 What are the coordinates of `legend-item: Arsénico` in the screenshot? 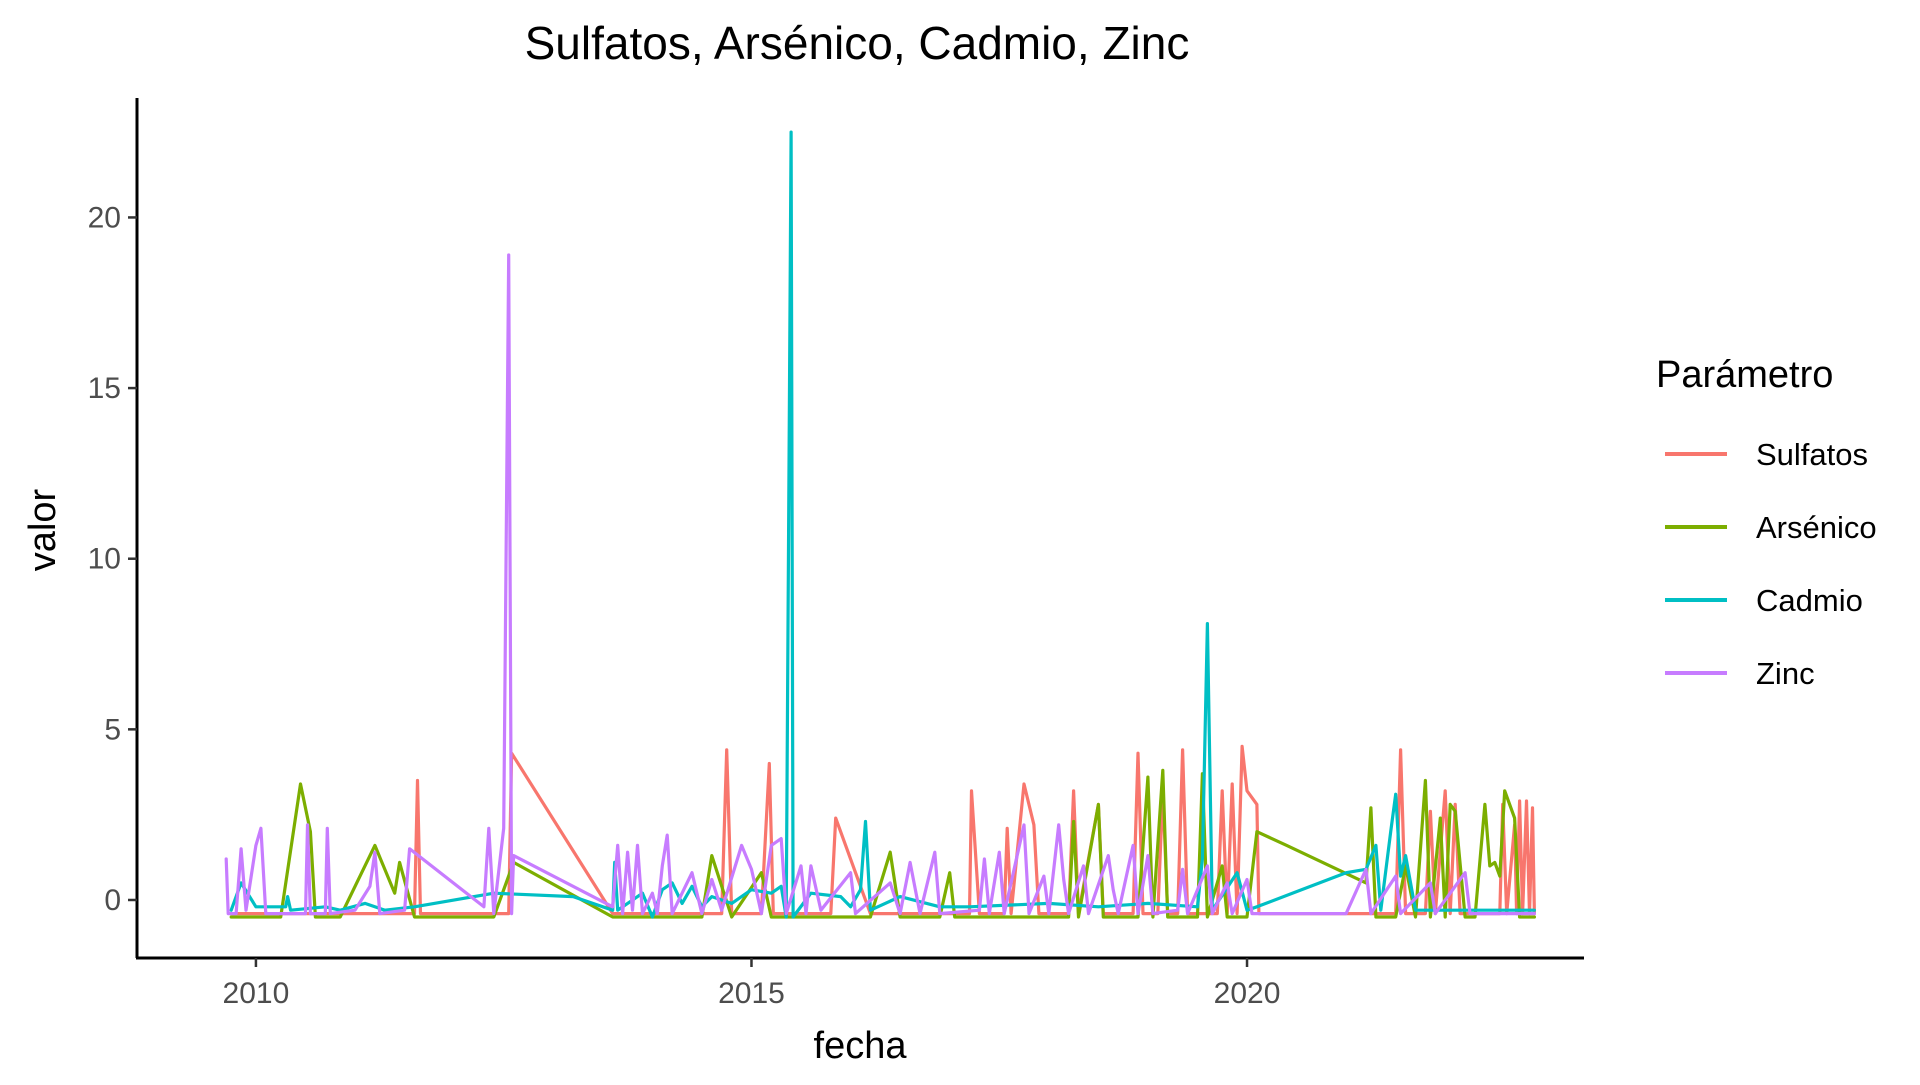 It's located at (1771, 527).